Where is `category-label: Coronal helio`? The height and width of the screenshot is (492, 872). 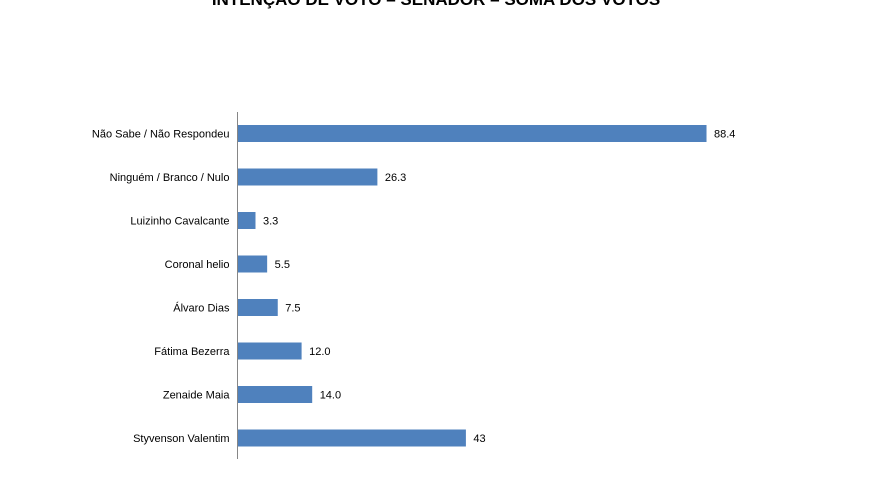
category-label: Coronal helio is located at coordinates (197, 265).